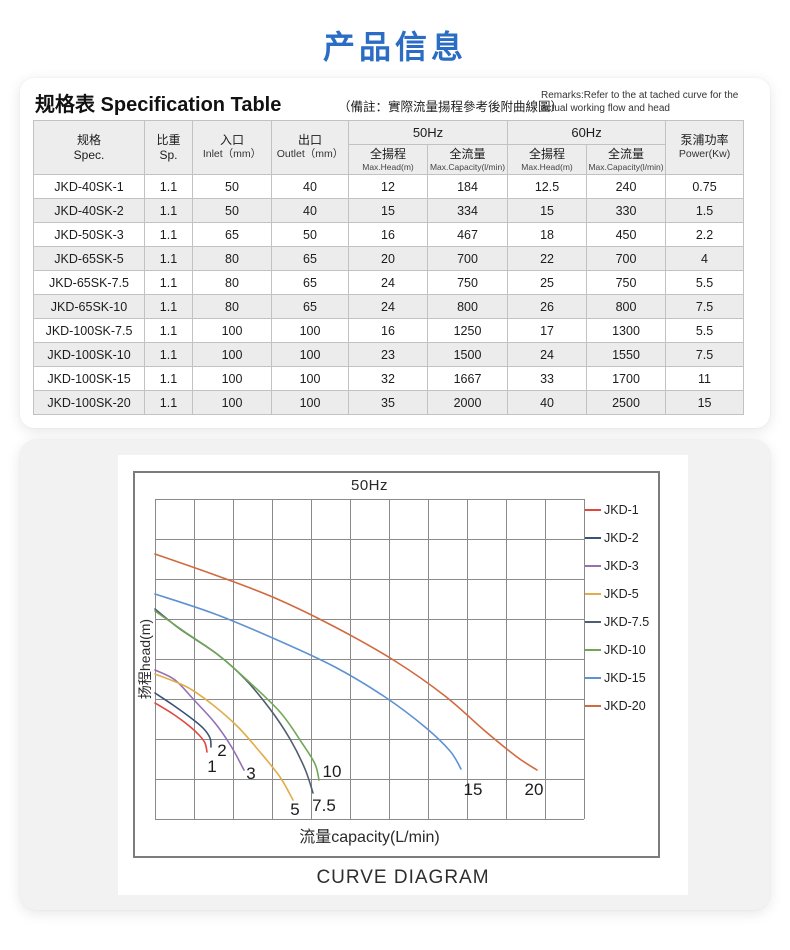 This screenshot has width=790, height=950. I want to click on table-cell: 4, so click(705, 258).